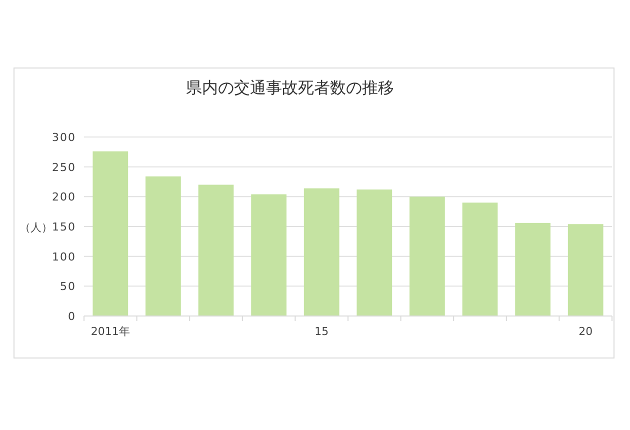 The width and height of the screenshot is (630, 430). I want to click on chart-title: 県内の交通事故死者数の推移, so click(290, 87).